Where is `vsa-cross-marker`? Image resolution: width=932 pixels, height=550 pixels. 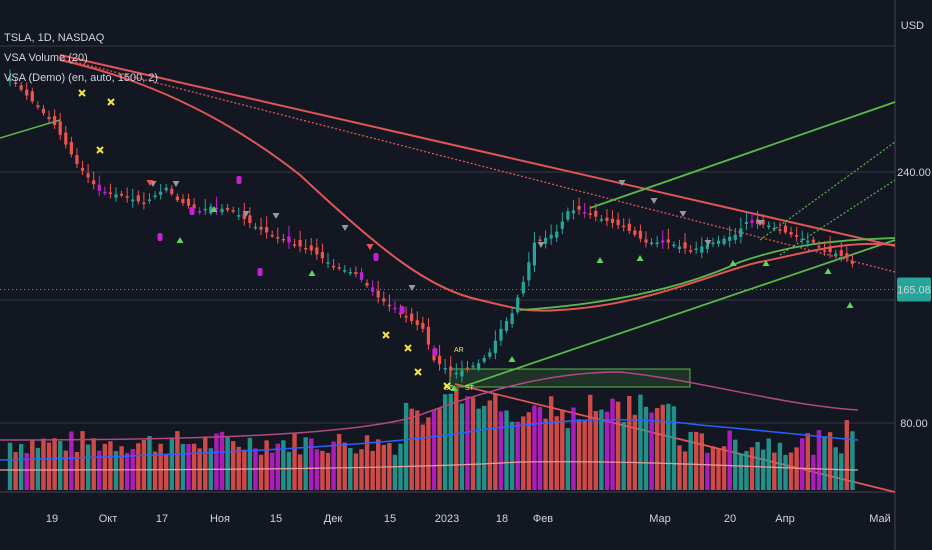 vsa-cross-marker is located at coordinates (111, 102).